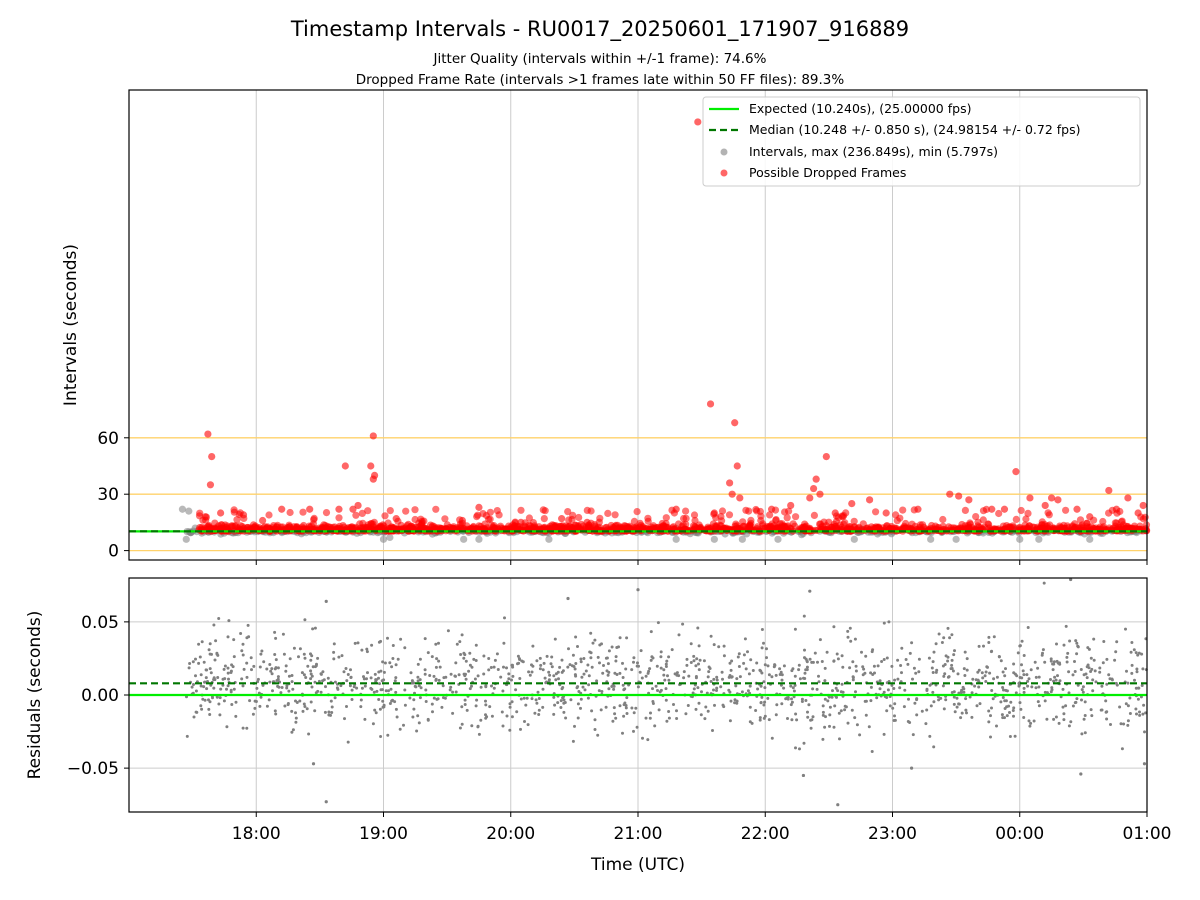 This screenshot has height=900, width=1200. I want to click on intervals-y-tick-label: 0, so click(113, 552).